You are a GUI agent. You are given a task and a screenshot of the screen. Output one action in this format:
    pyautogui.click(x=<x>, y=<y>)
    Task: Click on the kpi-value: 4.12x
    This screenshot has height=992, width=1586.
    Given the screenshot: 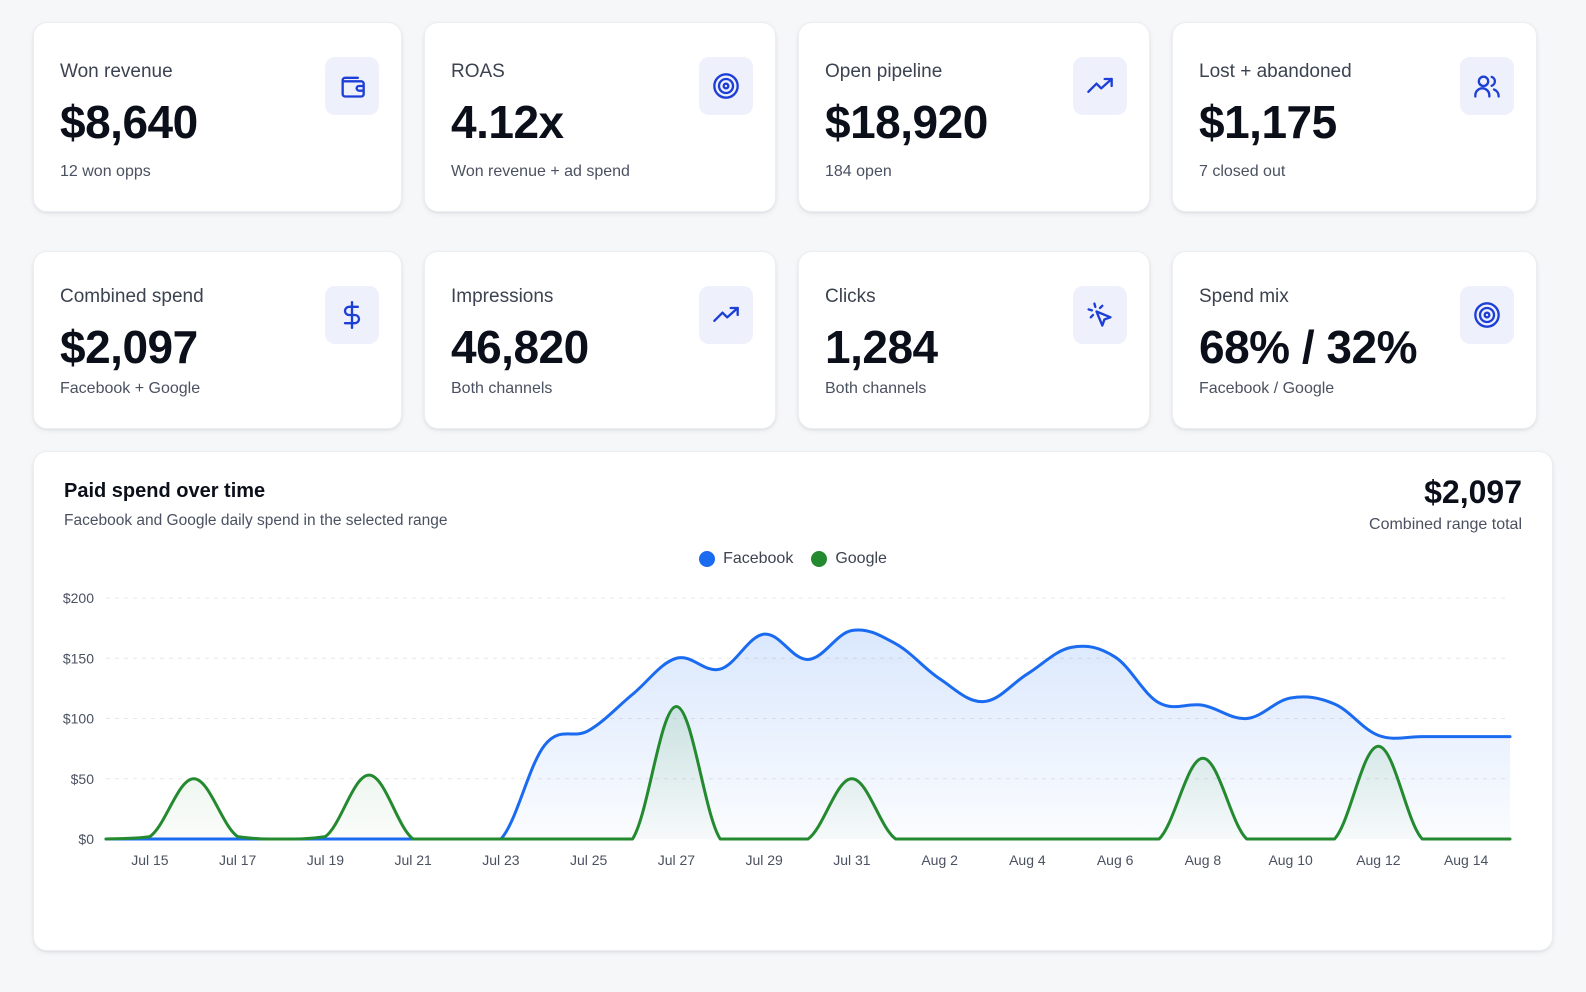 What is the action you would take?
    pyautogui.click(x=507, y=122)
    